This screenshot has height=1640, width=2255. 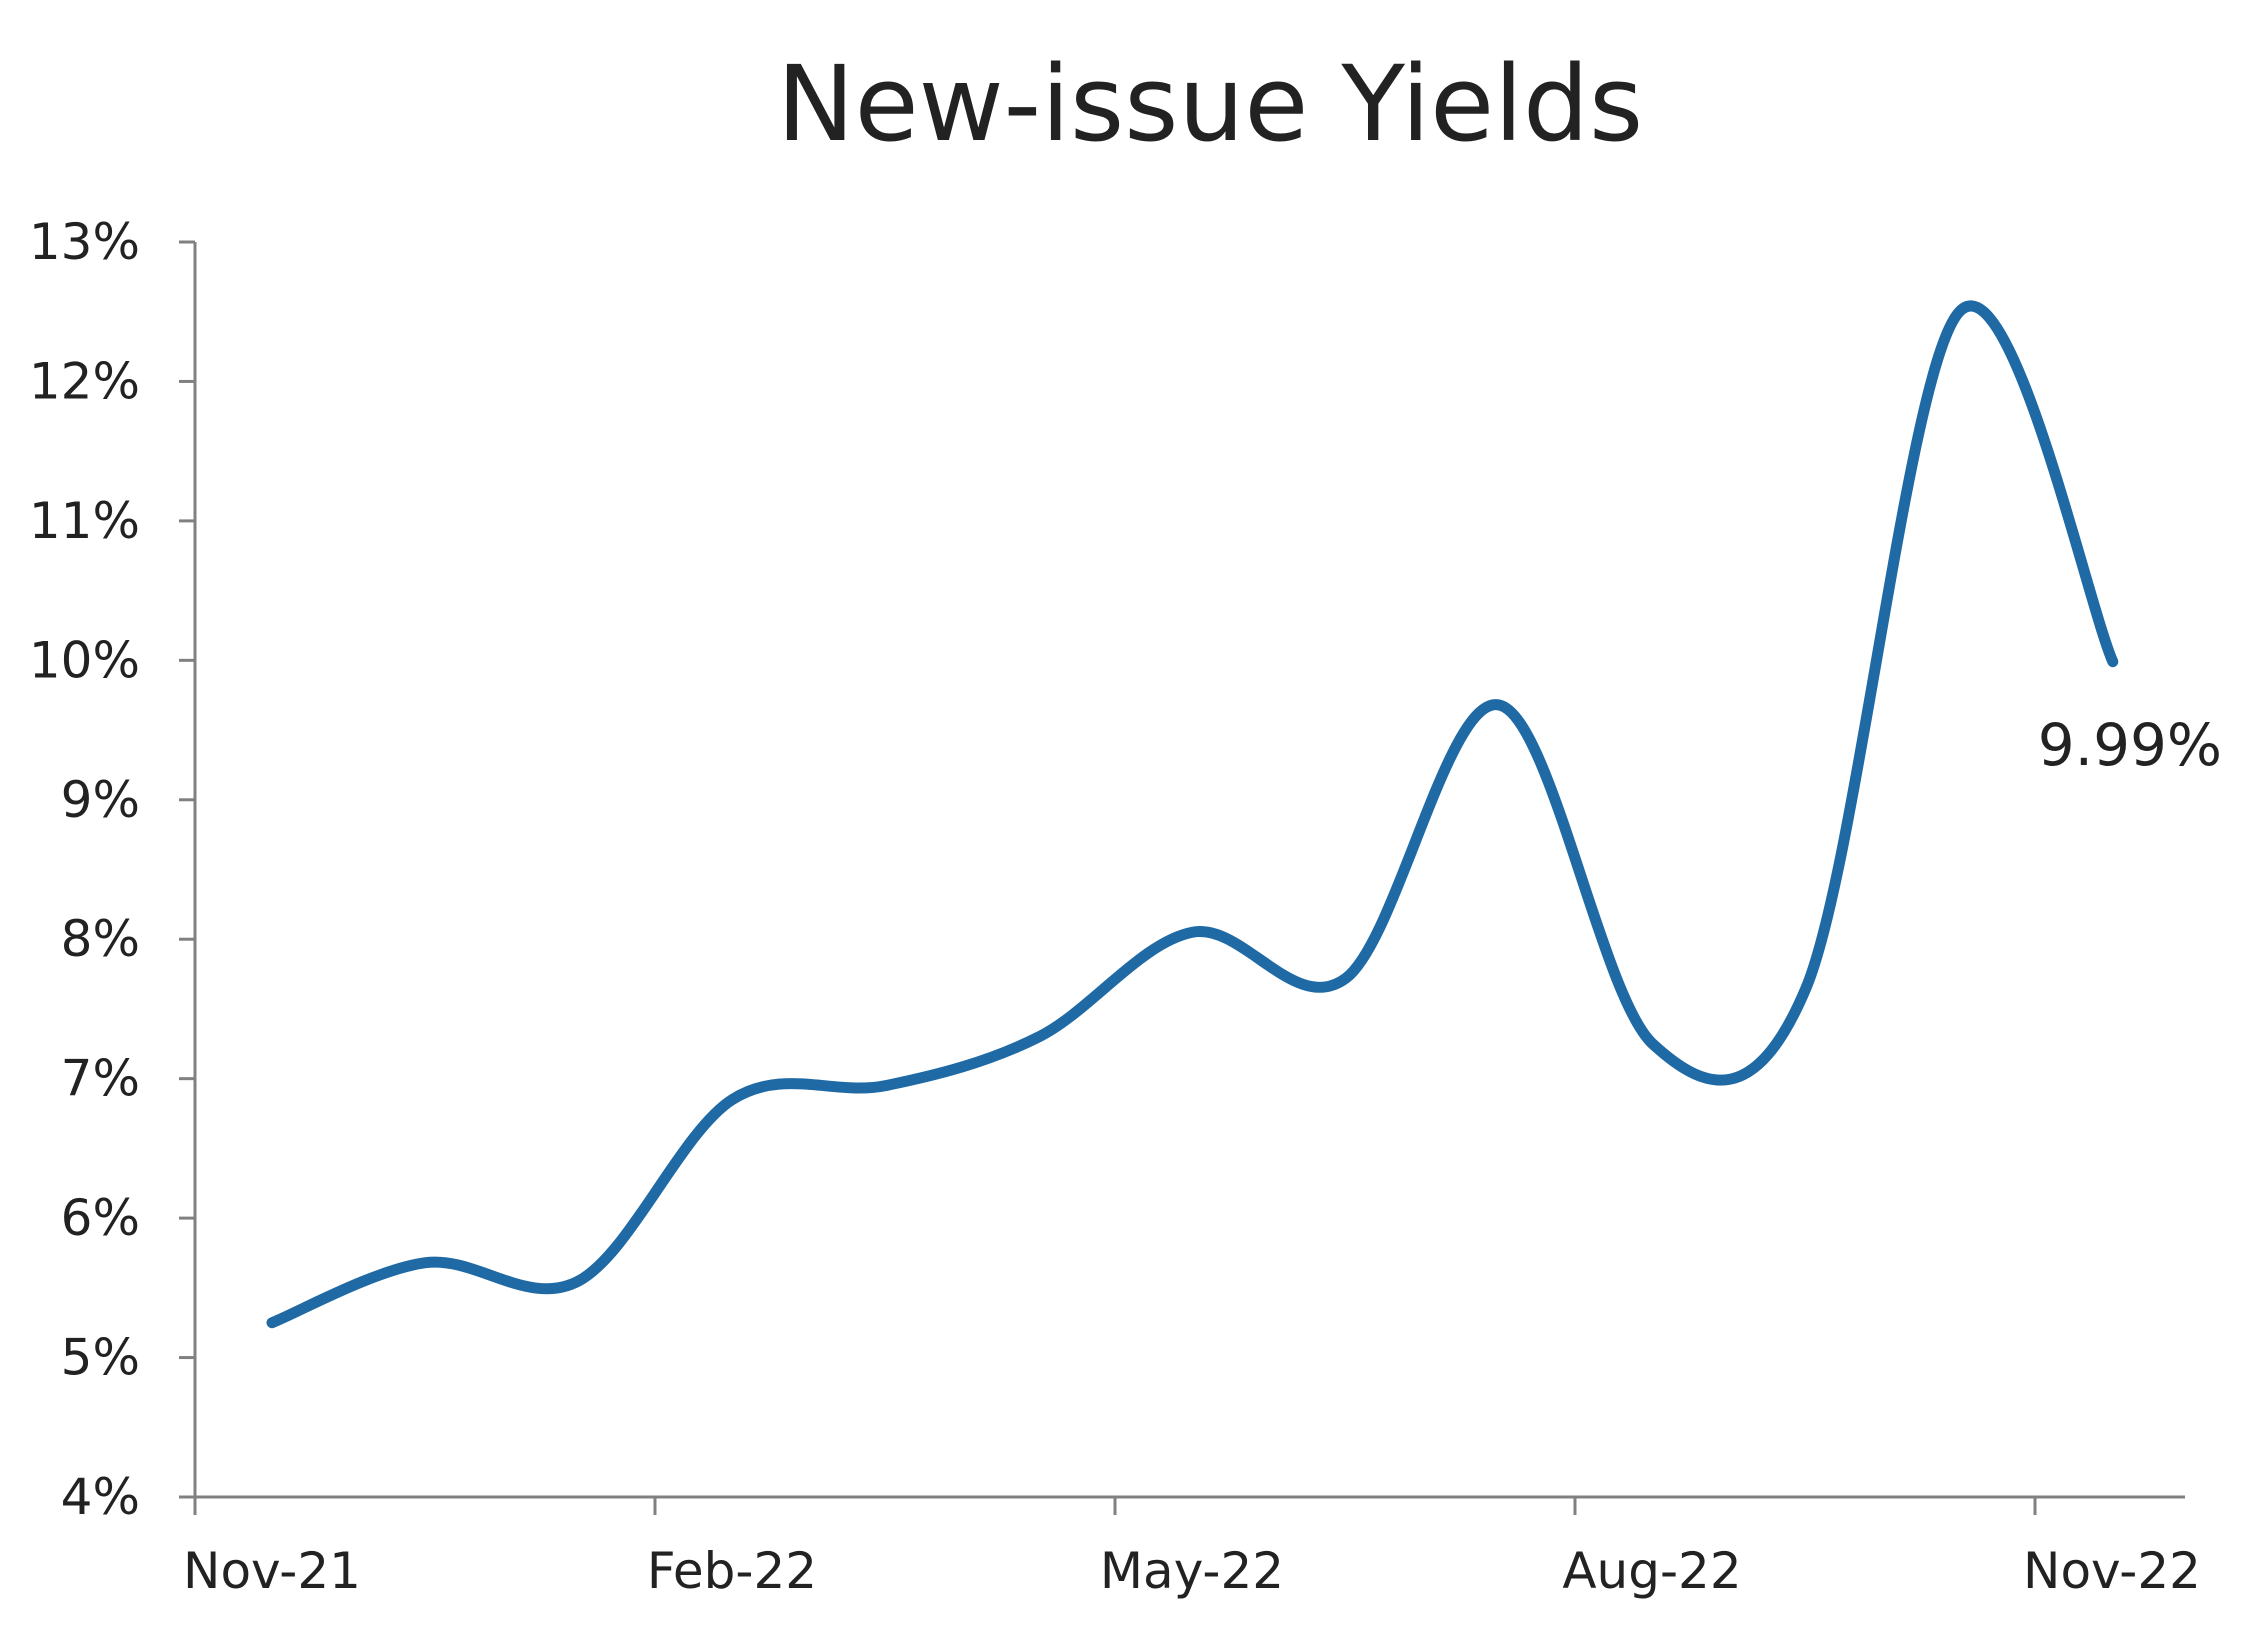 What do you see at coordinates (100, 1079) in the screenshot?
I see `y-tick-label: 7%` at bounding box center [100, 1079].